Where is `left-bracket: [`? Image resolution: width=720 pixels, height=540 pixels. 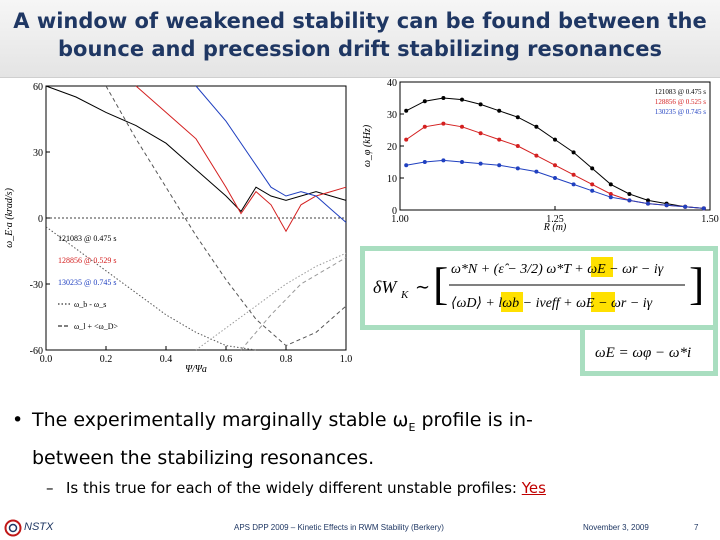 left-bracket: [ is located at coordinates (440, 283).